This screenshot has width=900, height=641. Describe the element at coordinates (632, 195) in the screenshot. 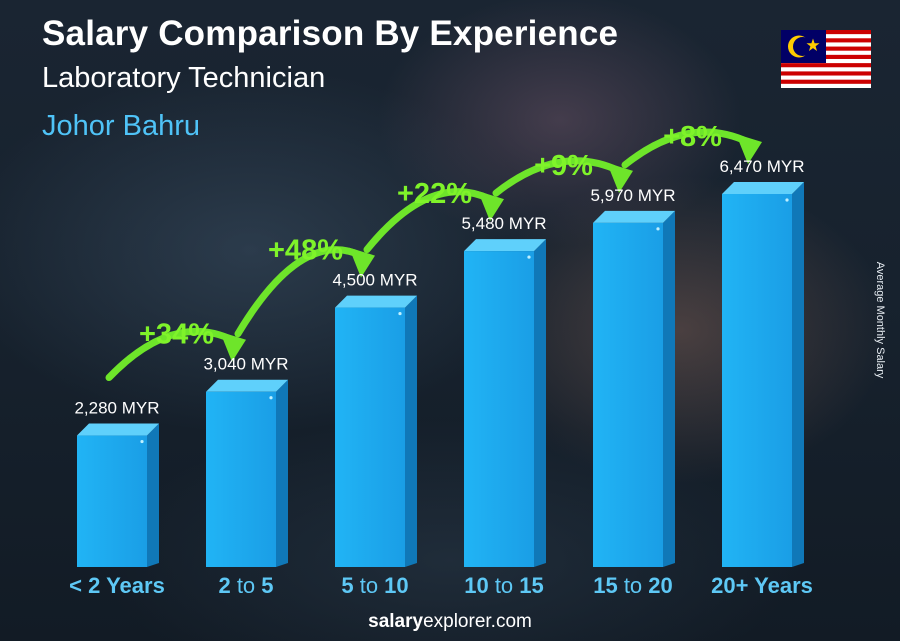

I see `value-label: 5,970 MYR` at that location.